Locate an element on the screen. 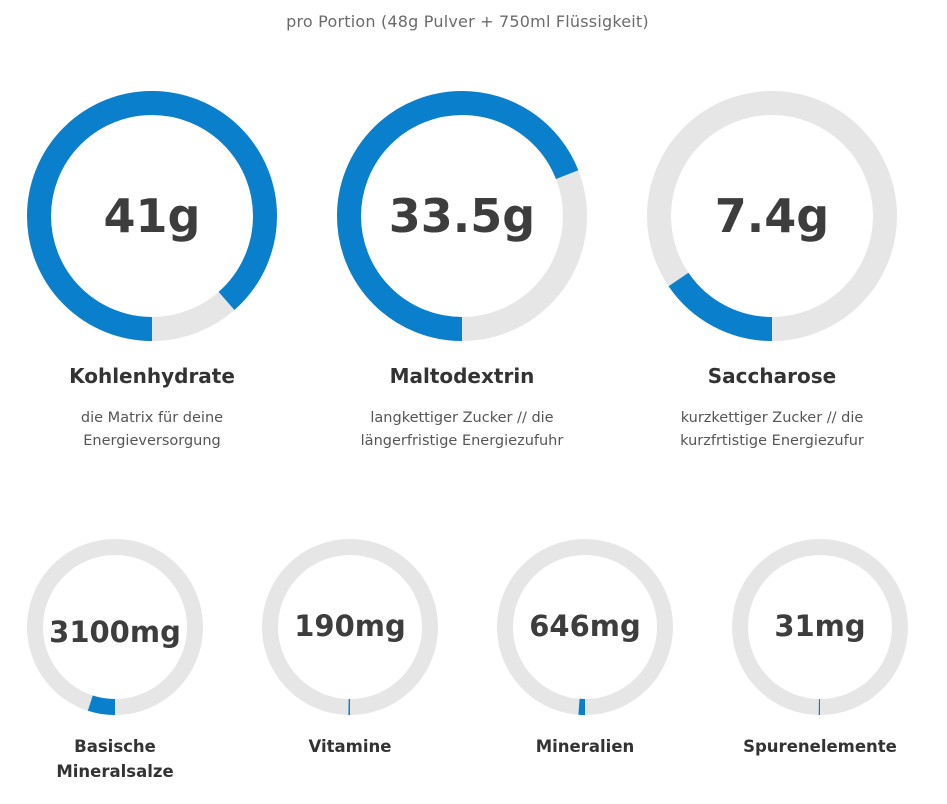  label-saccharose: Saccharose is located at coordinates (772, 376).